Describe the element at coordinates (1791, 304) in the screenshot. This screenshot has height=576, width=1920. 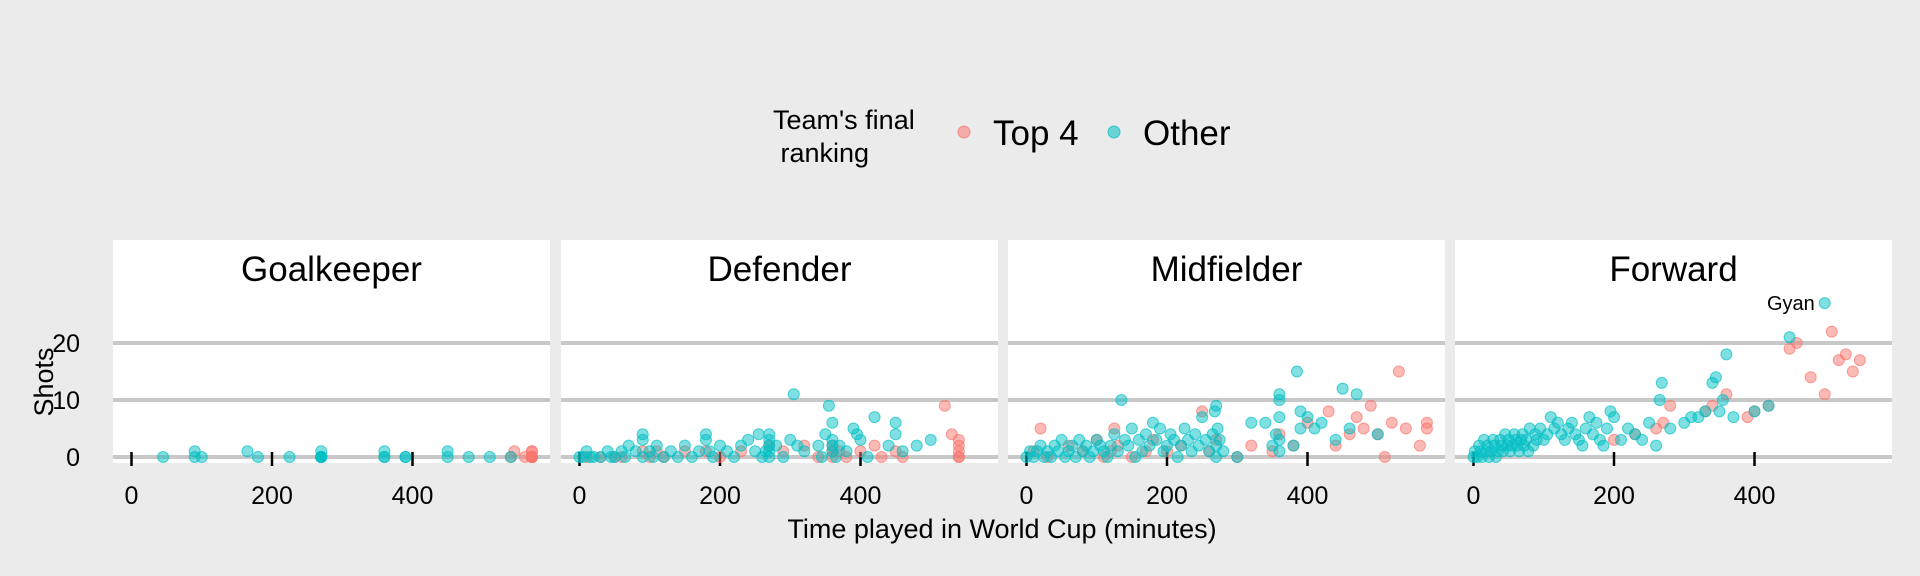
I see `point-annotation: Gyan` at that location.